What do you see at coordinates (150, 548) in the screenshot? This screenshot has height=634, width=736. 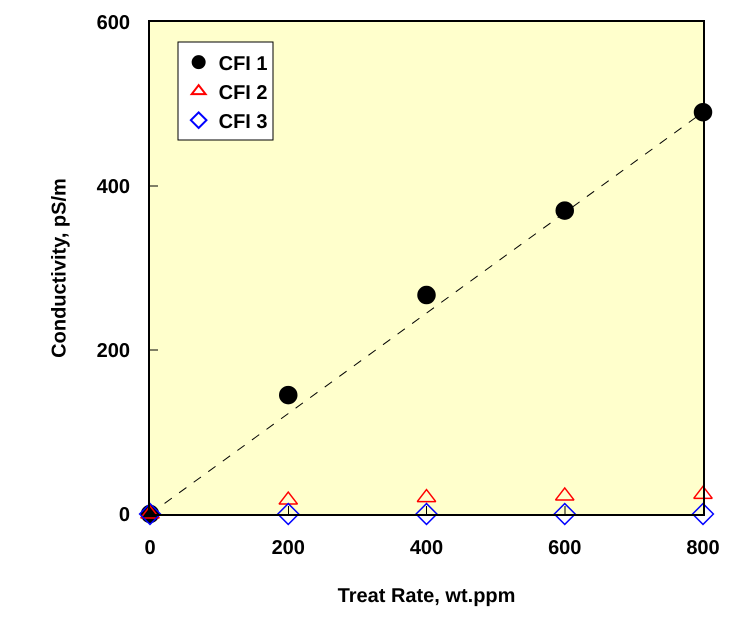 I see `x-tick-label: 0` at bounding box center [150, 548].